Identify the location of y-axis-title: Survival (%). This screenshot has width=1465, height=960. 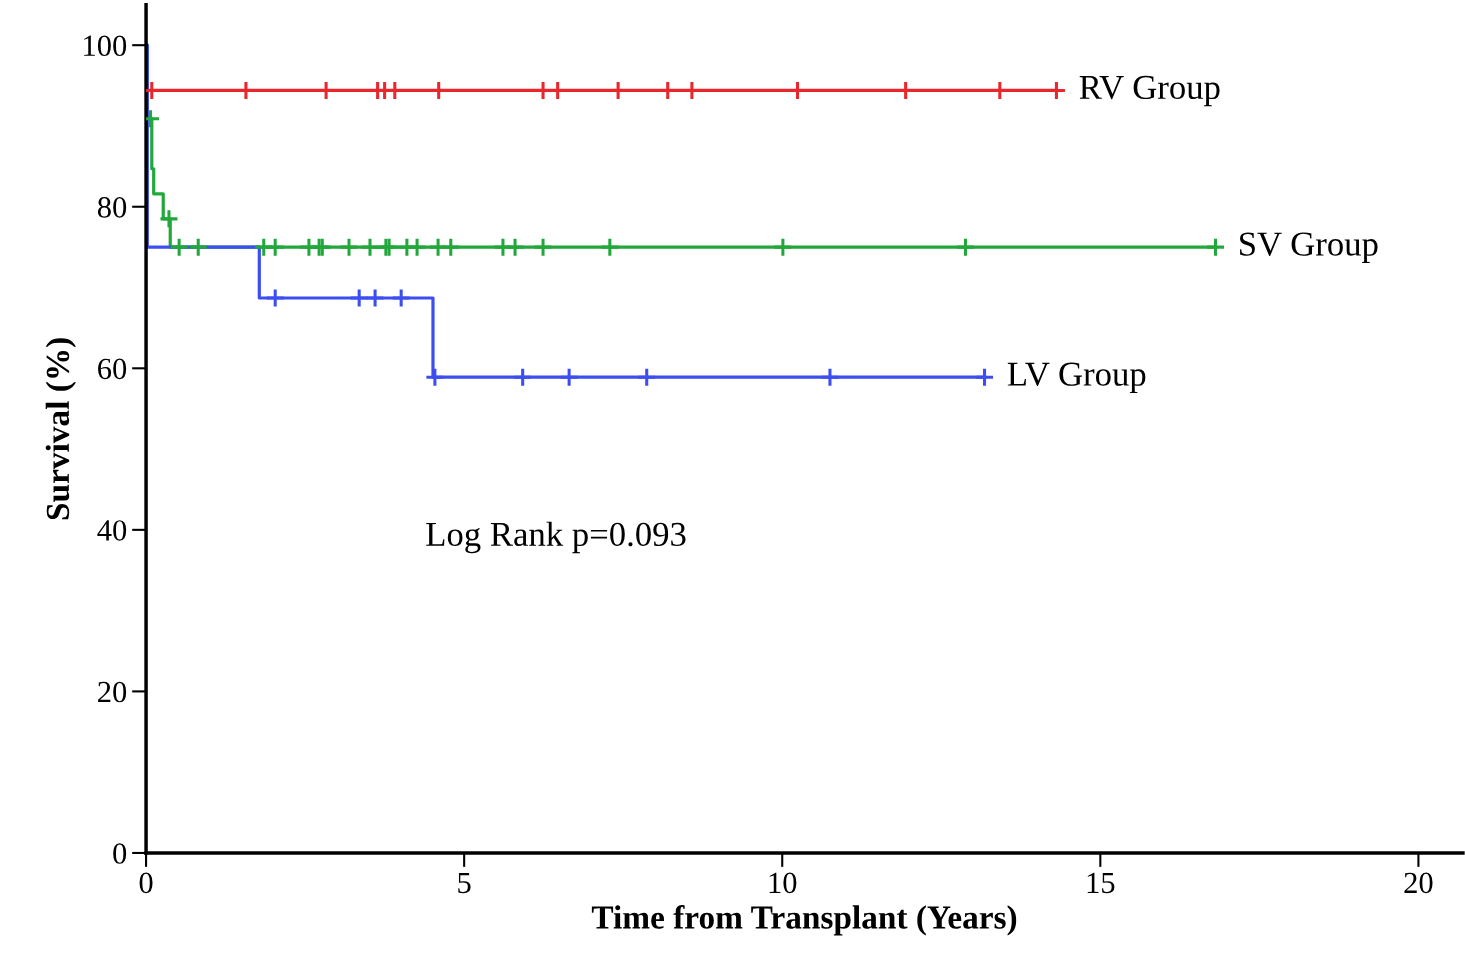
(60, 429).